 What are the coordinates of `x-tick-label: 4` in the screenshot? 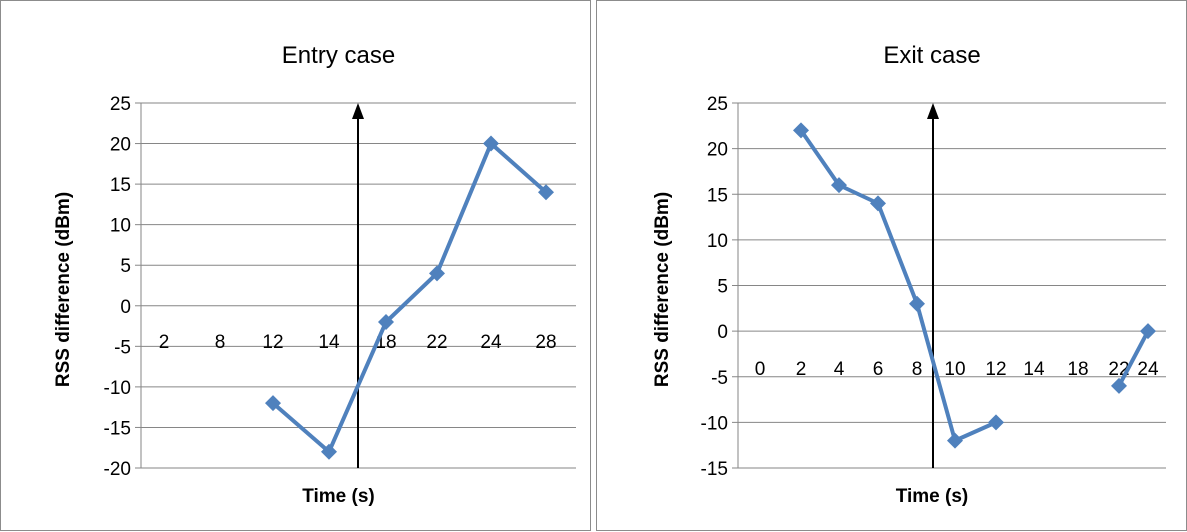 It's located at (839, 369).